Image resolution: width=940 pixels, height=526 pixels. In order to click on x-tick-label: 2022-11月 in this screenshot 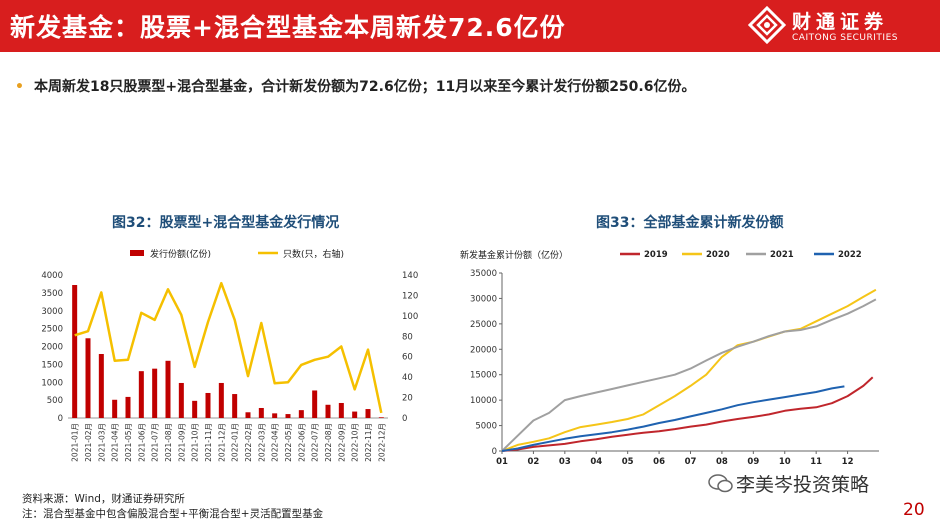, I will do `click(368, 442)`.